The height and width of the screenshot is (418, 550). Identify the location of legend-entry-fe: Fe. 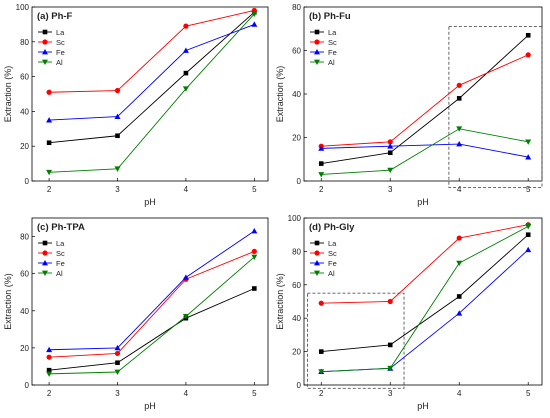
(51, 263).